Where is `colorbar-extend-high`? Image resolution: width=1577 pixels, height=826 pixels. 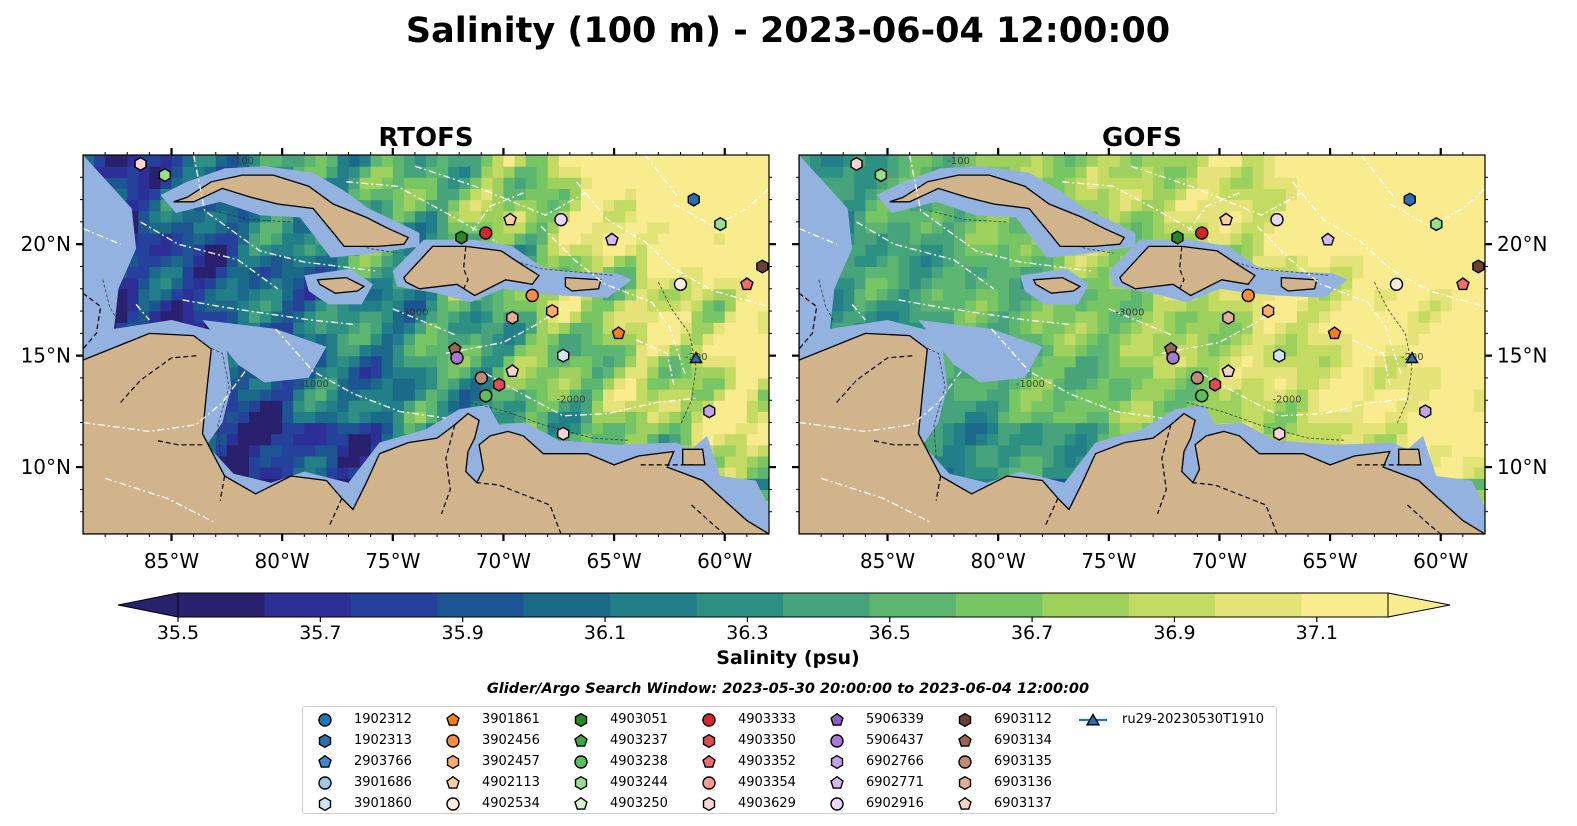 colorbar-extend-high is located at coordinates (1419, 605).